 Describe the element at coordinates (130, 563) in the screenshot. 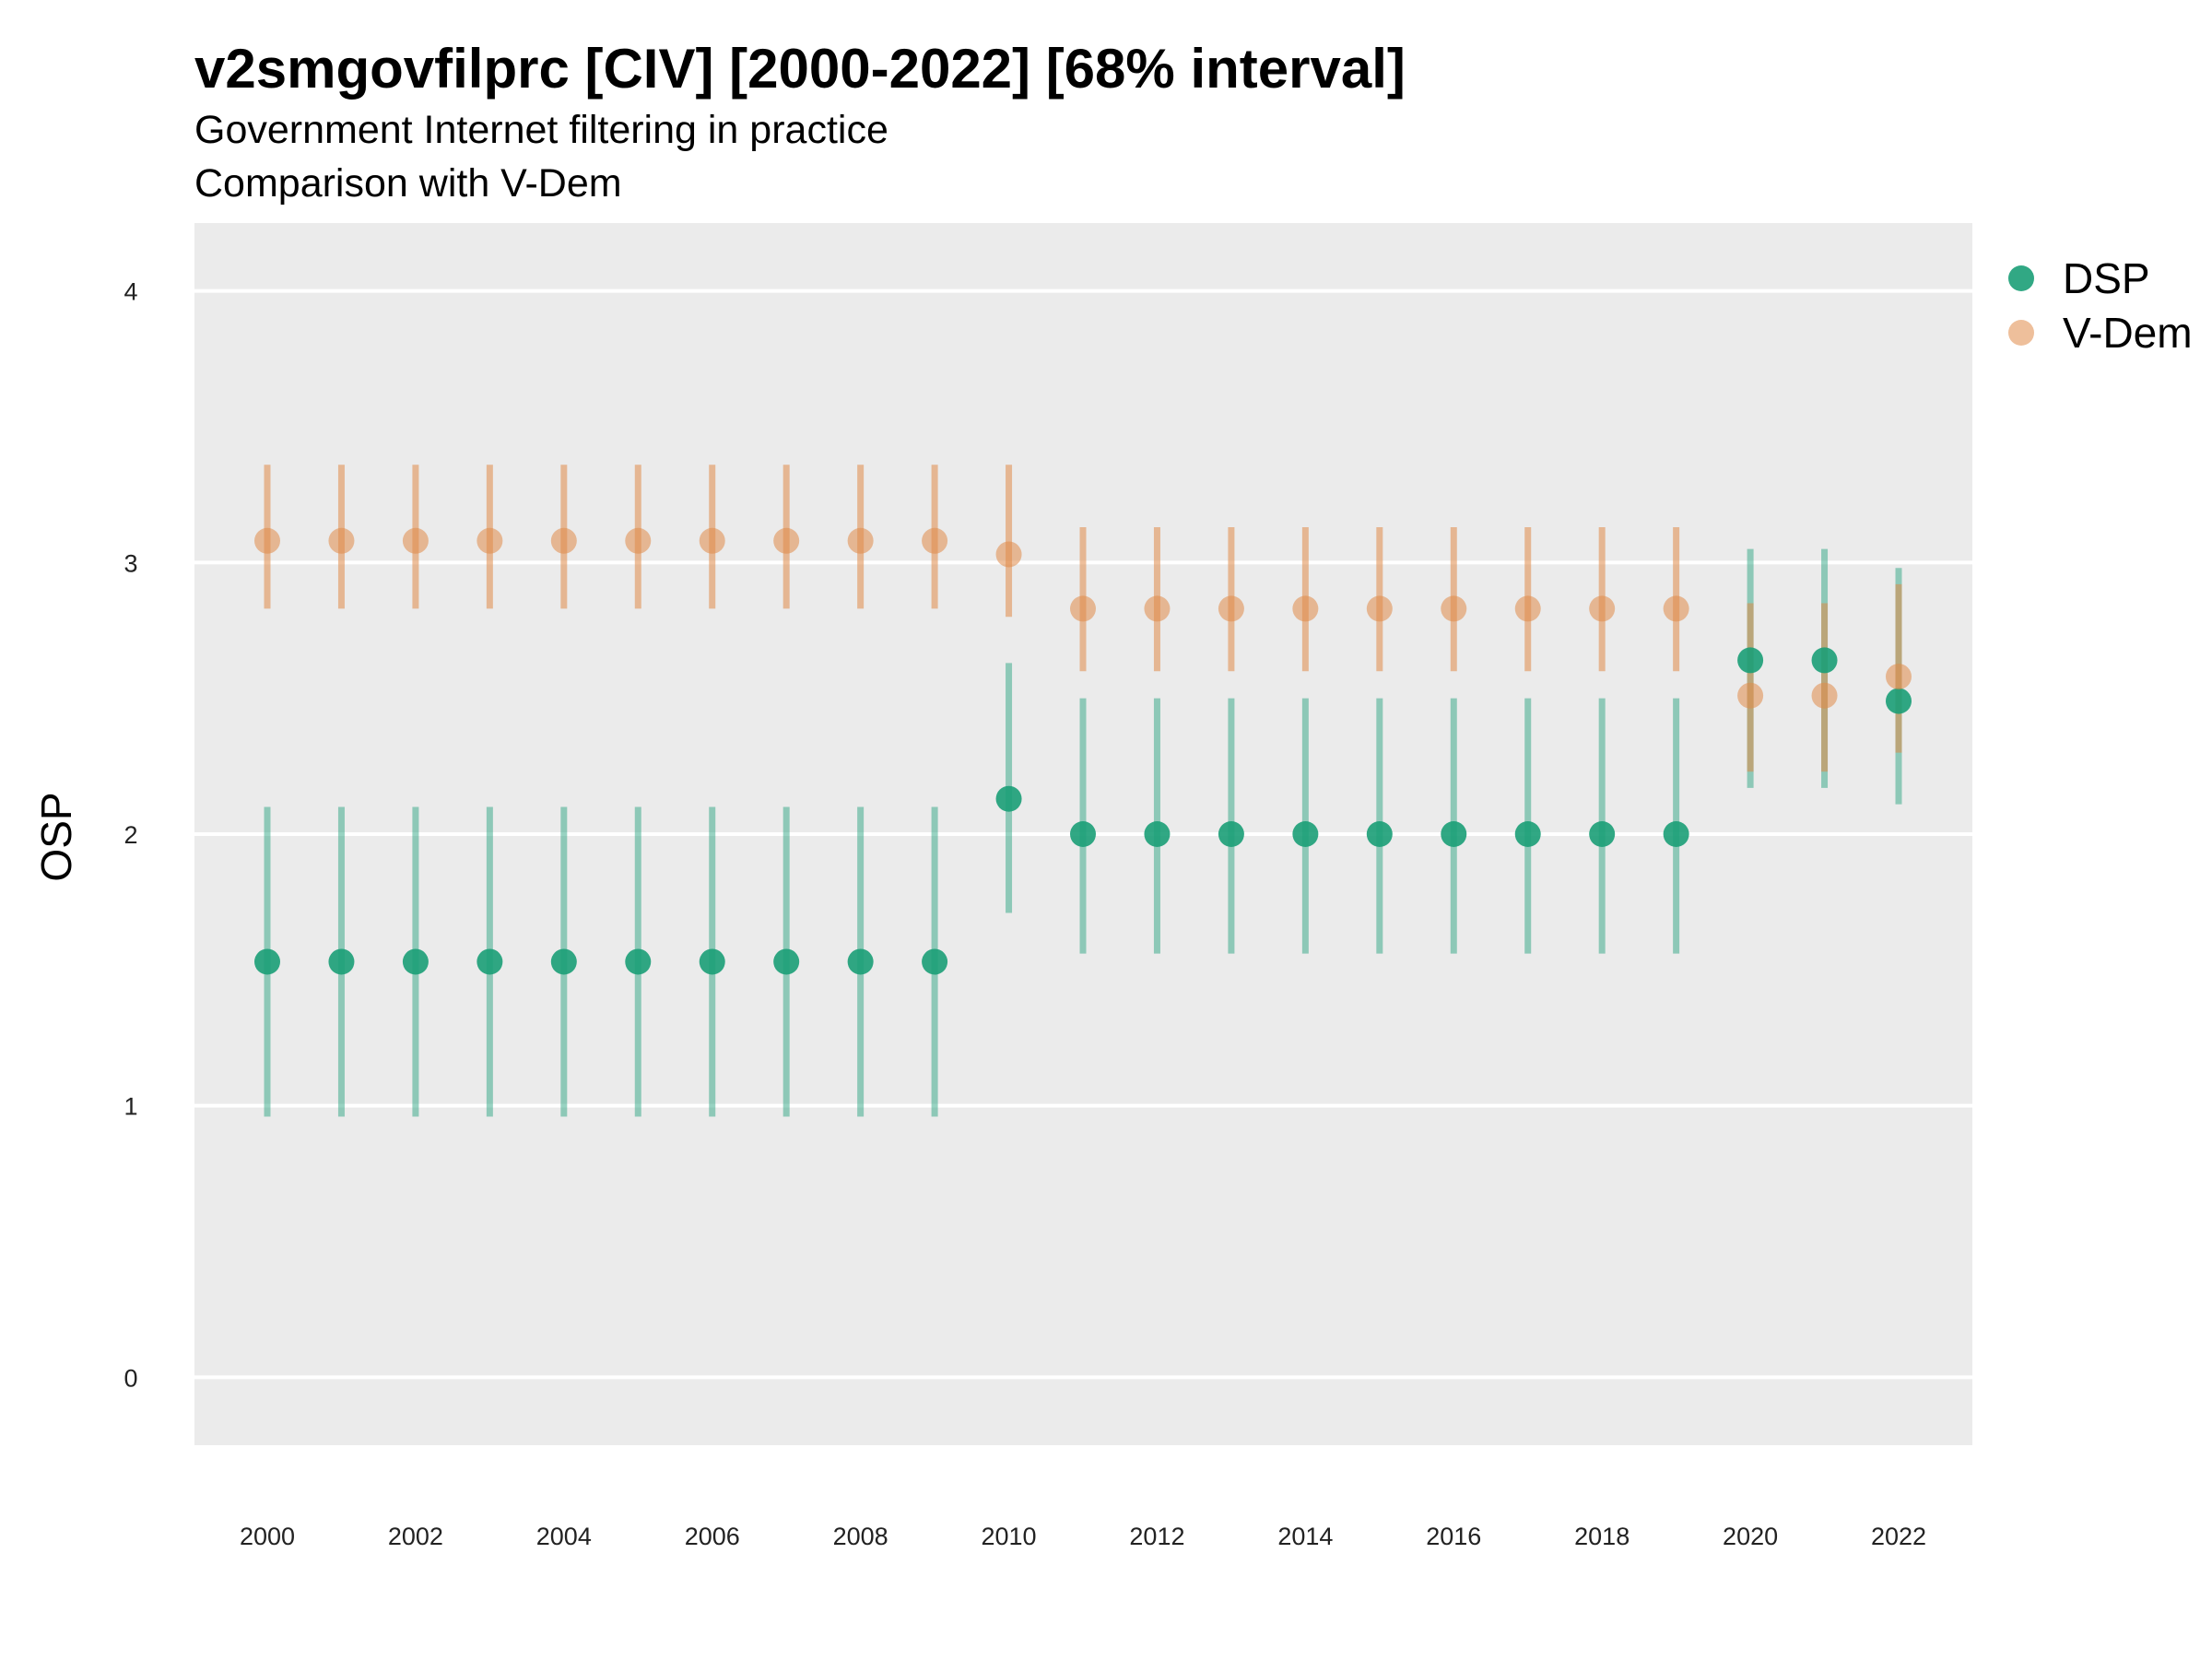

I see `y-tick-label: 3` at that location.